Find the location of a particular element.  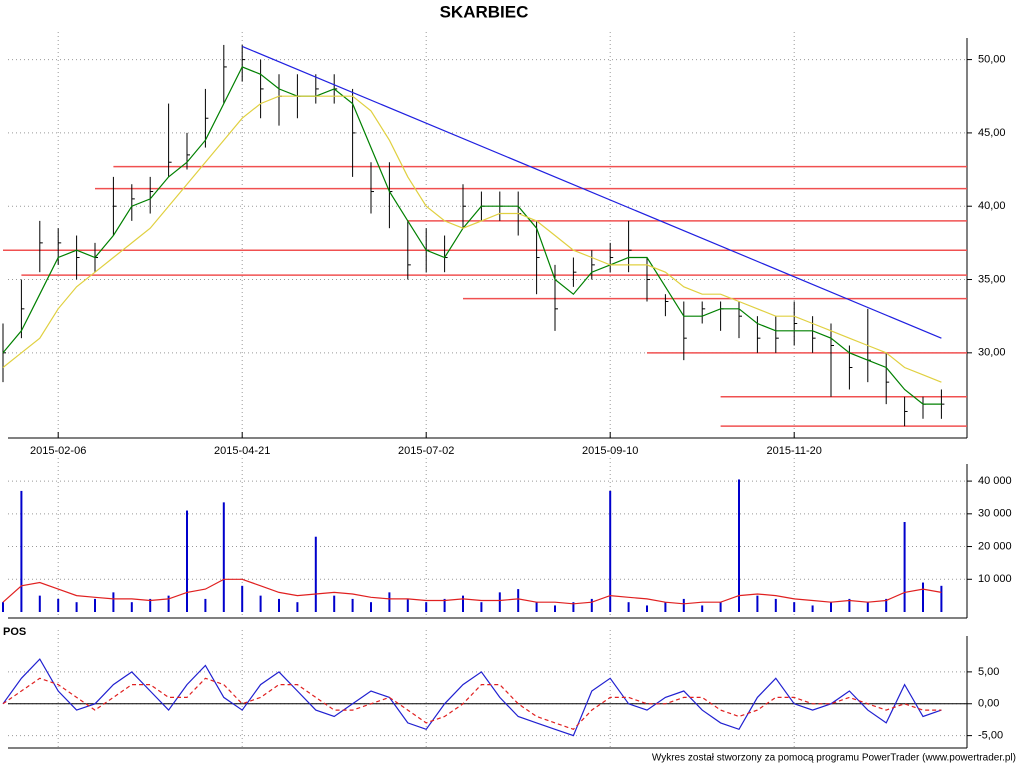

y-tick-label: 5,00 is located at coordinates (988, 672).